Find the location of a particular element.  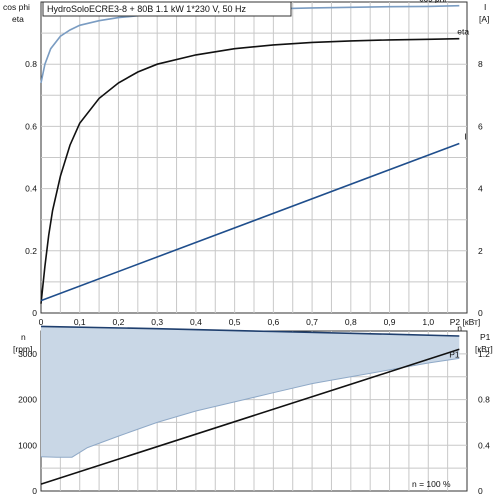

series-line-n is located at coordinates (250, 331).